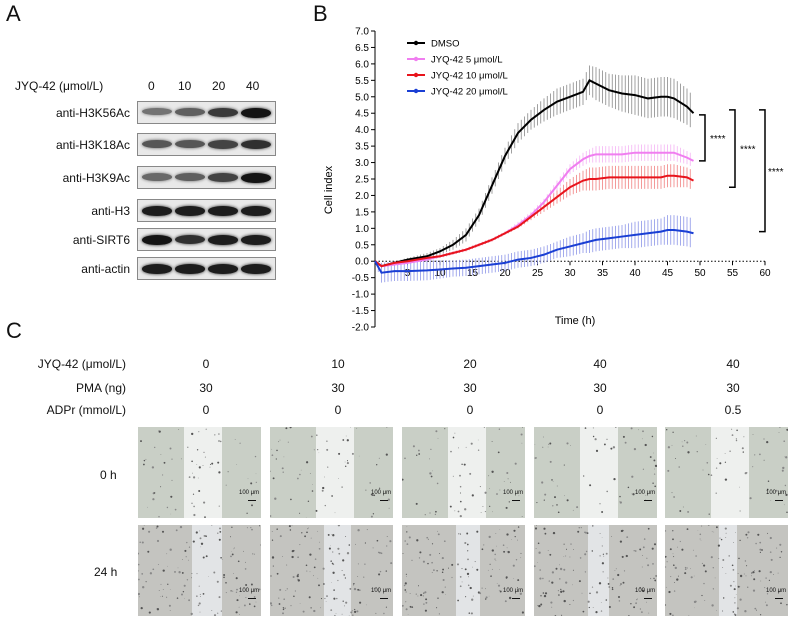 The image size is (790, 617). Describe the element at coordinates (362, 262) in the screenshot. I see `y-tick-label: 0.0` at that location.